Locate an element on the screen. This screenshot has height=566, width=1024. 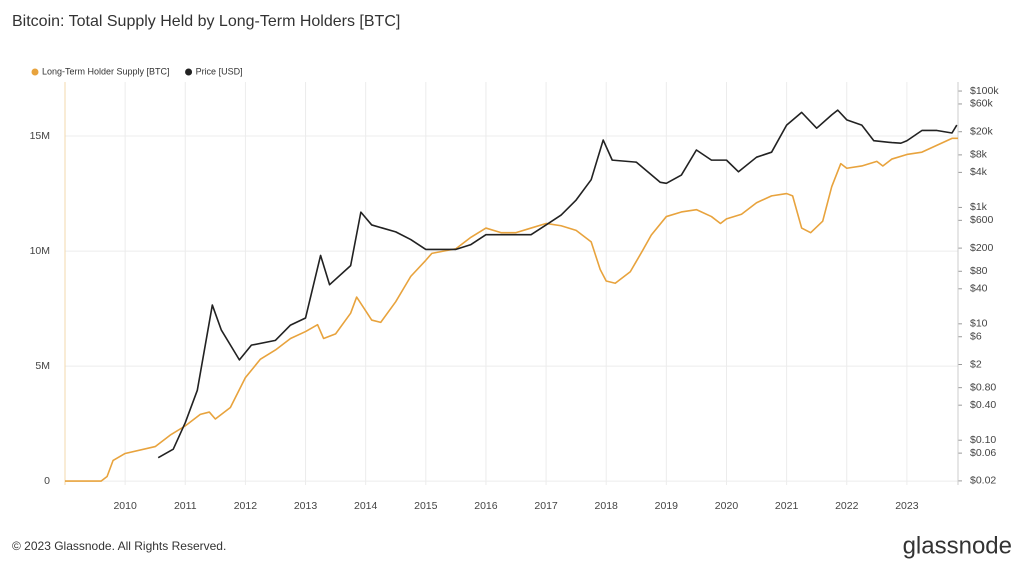
y2-tick-label: $40 is located at coordinates (979, 289).